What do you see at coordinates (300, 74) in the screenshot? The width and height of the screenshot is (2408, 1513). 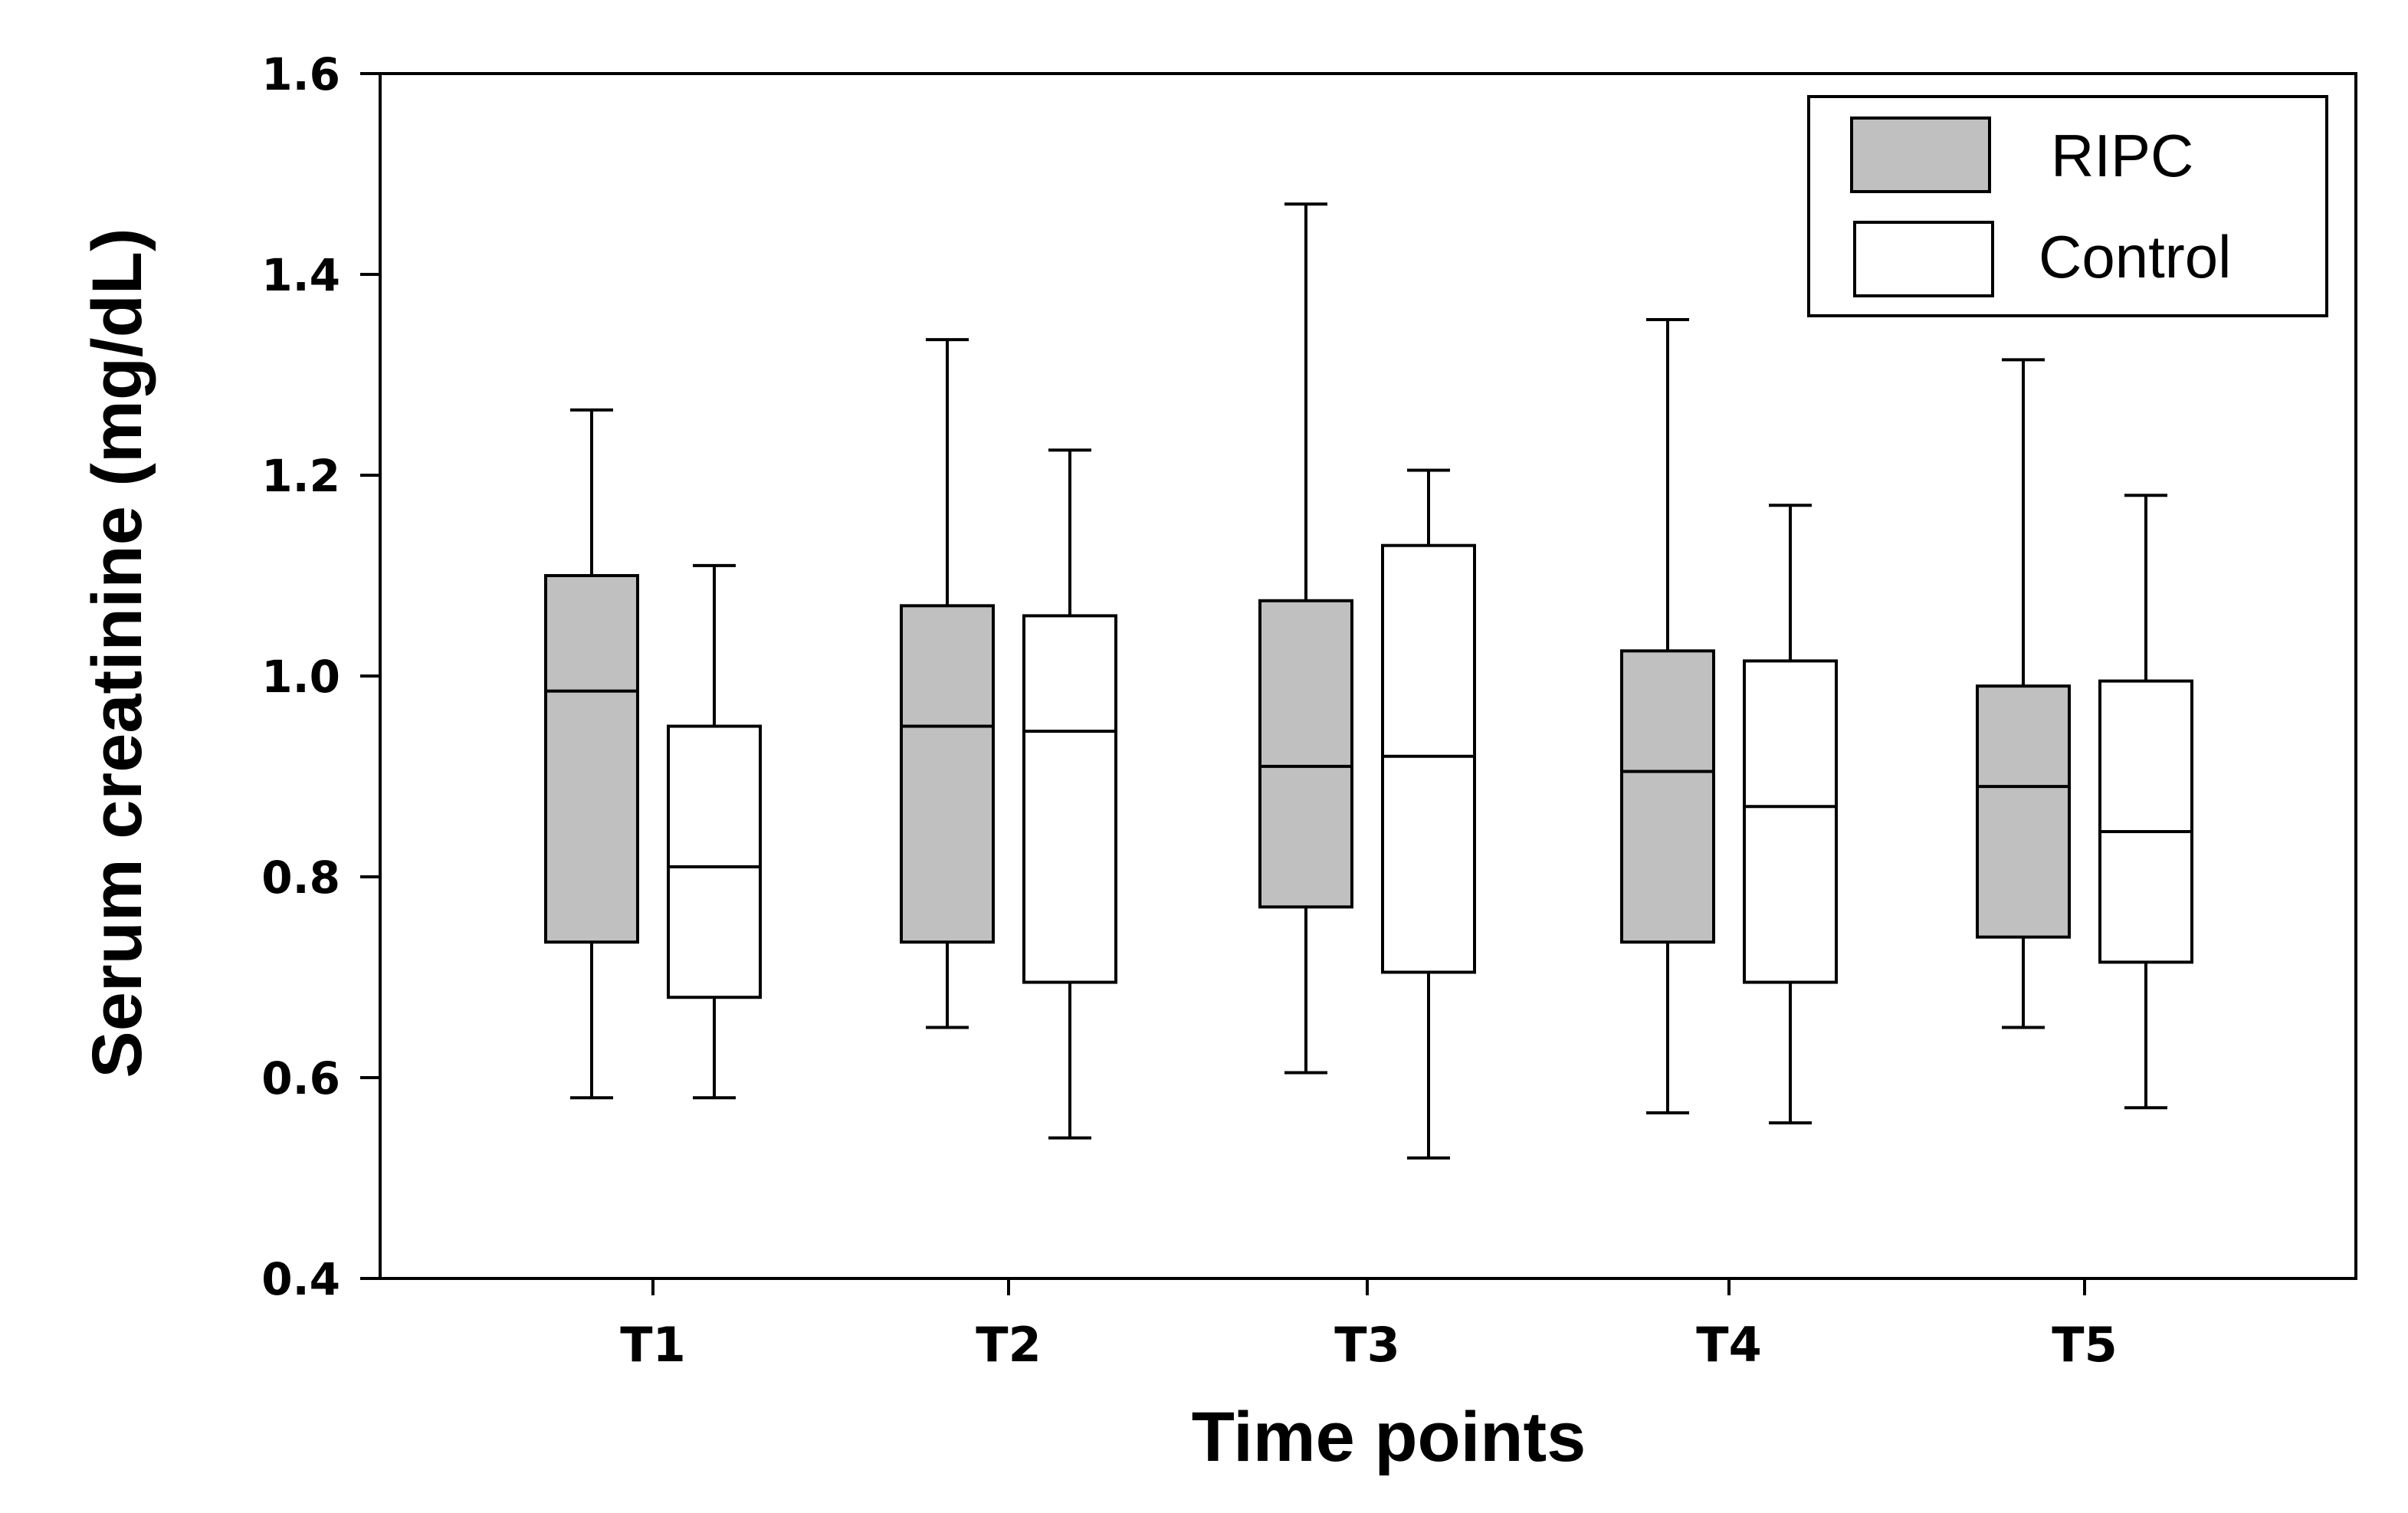 I see `y-tick-label: 1.6` at bounding box center [300, 74].